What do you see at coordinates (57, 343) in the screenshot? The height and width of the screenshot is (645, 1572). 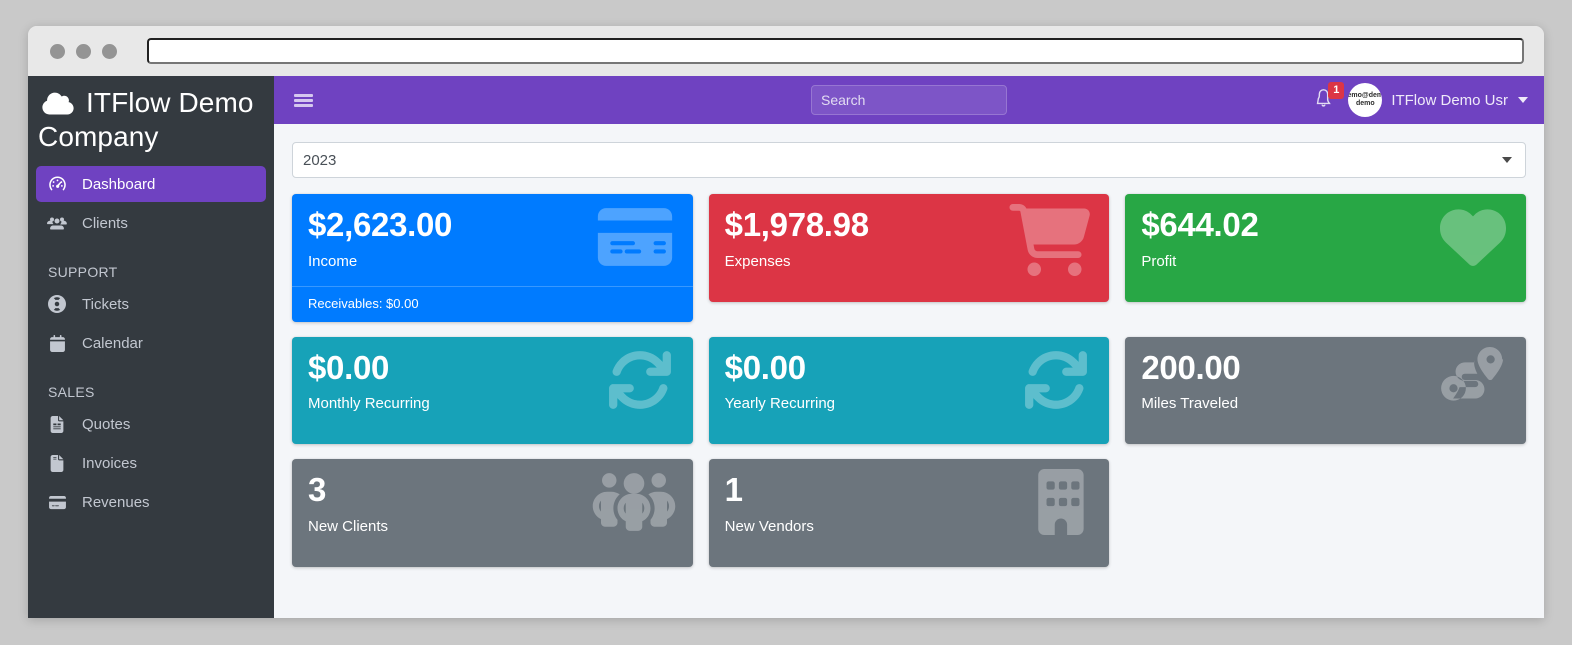 I see `calendar-icon` at bounding box center [57, 343].